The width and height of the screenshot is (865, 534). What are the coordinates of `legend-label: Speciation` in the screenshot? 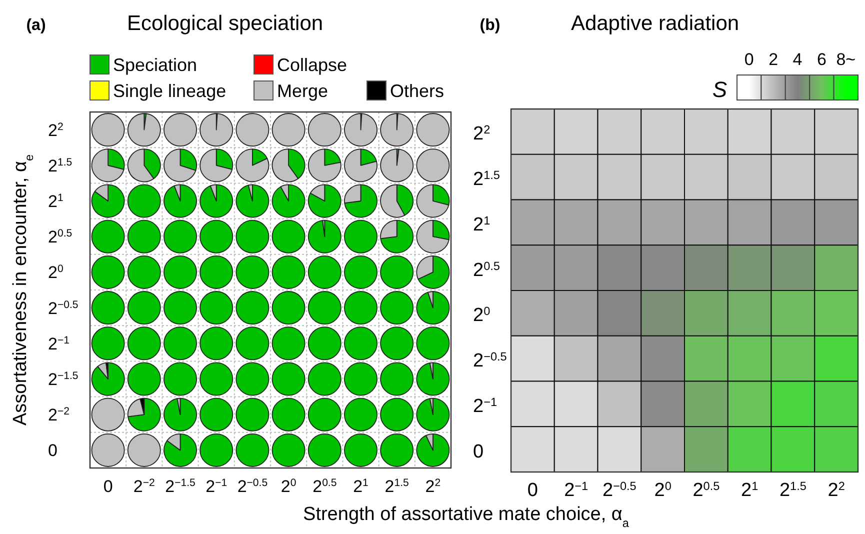 It's located at (155, 65).